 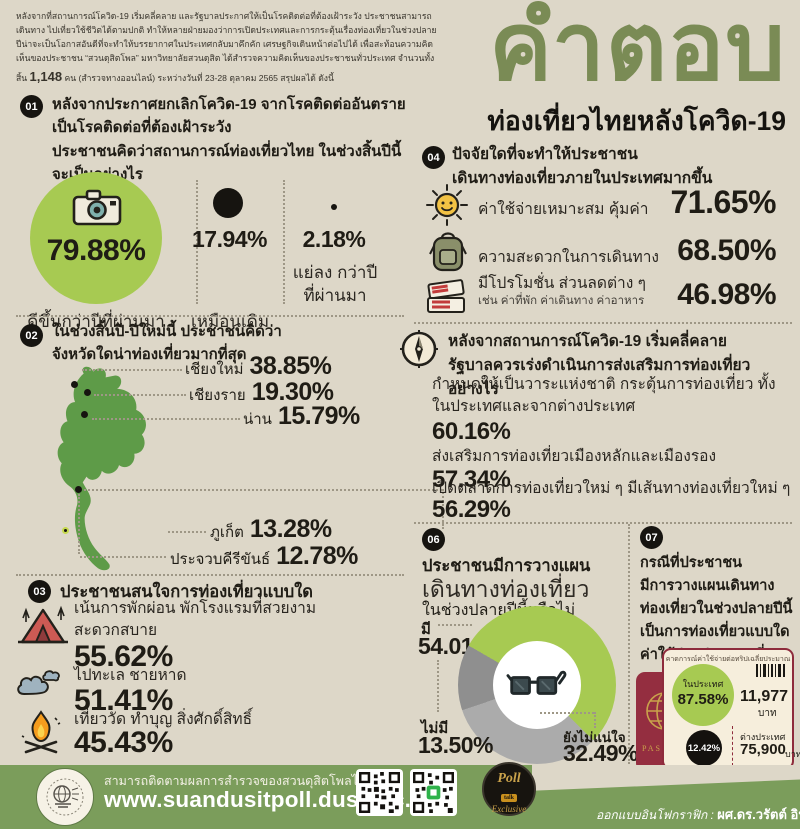 What do you see at coordinates (38, 683) in the screenshot?
I see `clouds-icon` at bounding box center [38, 683].